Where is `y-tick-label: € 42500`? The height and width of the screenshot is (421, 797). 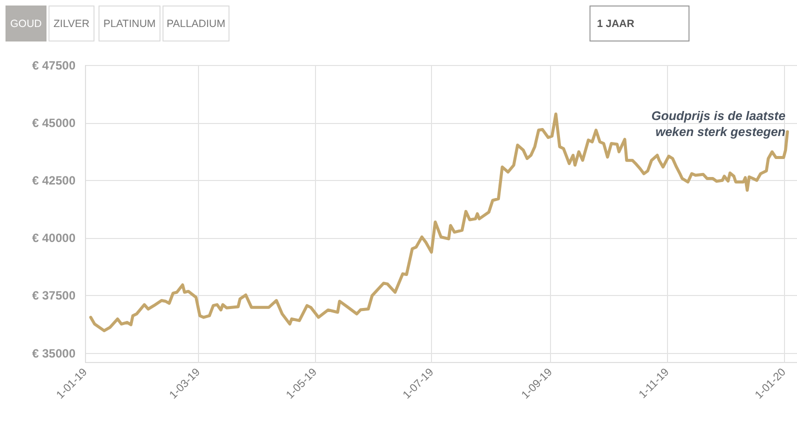
y-tick-label: € 42500 is located at coordinates (54, 181).